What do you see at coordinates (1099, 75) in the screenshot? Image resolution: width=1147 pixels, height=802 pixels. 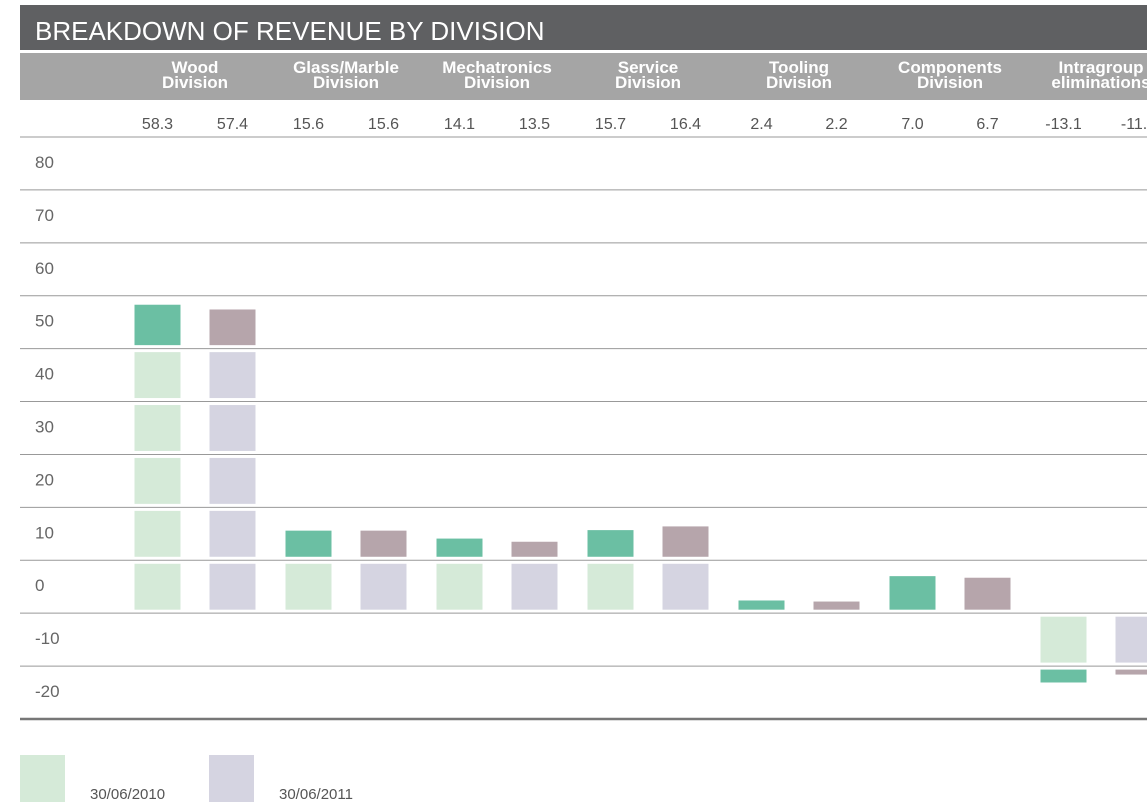 I see `category-label: Intragroup eliminations` at bounding box center [1099, 75].